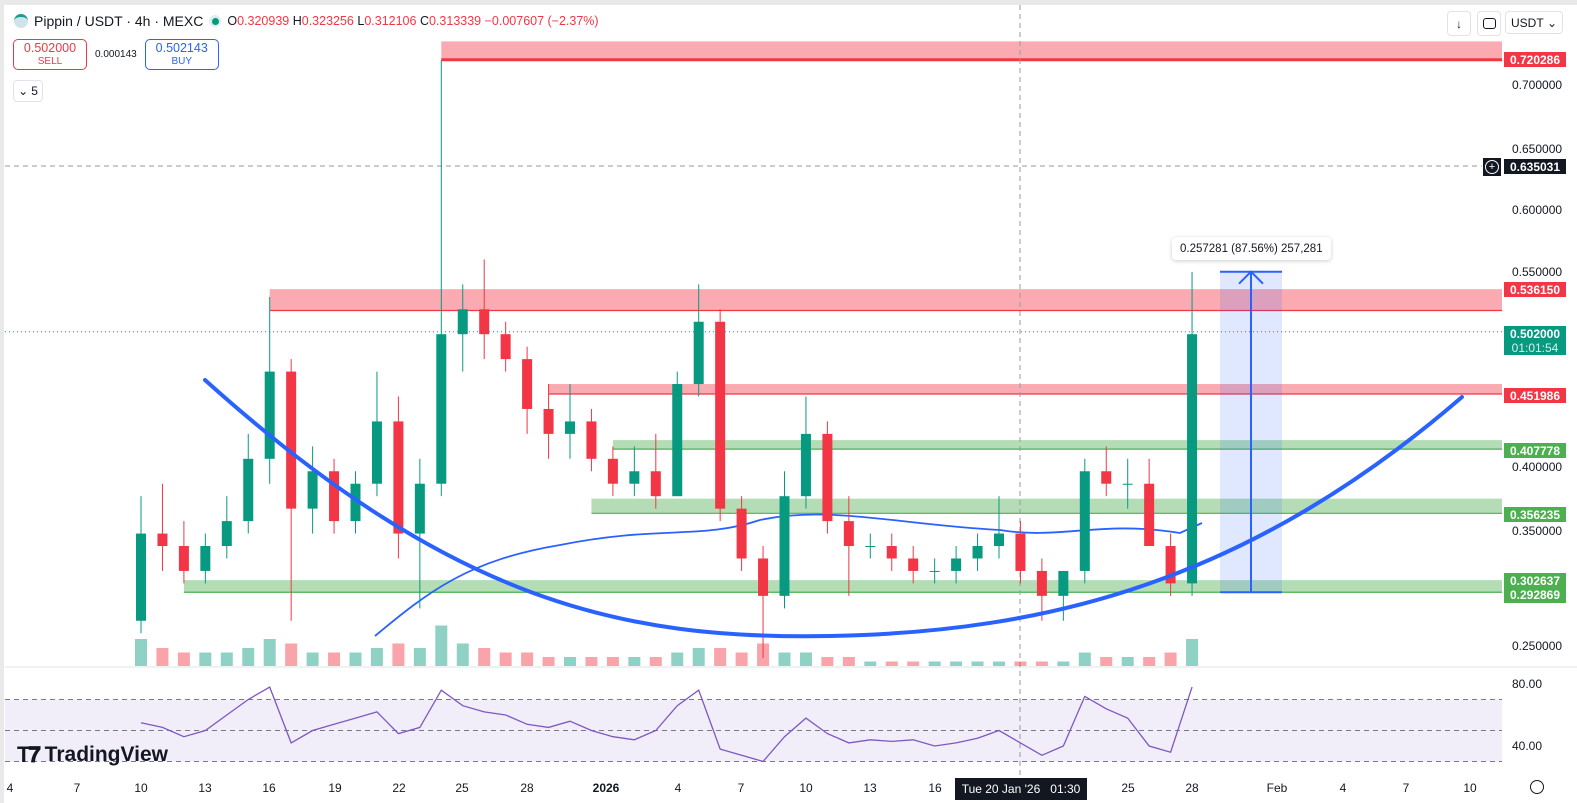 This screenshot has width=1577, height=803. I want to click on price-tick: 0.350000, so click(1537, 531).